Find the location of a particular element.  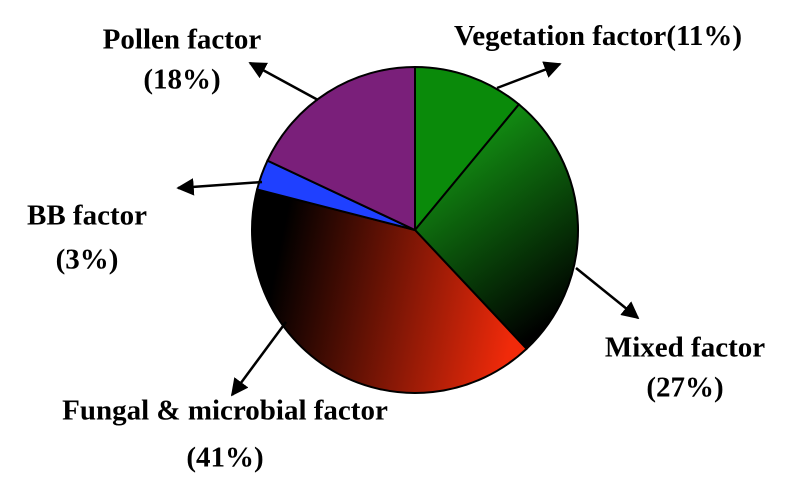

category-label: BB factor is located at coordinates (87, 216).